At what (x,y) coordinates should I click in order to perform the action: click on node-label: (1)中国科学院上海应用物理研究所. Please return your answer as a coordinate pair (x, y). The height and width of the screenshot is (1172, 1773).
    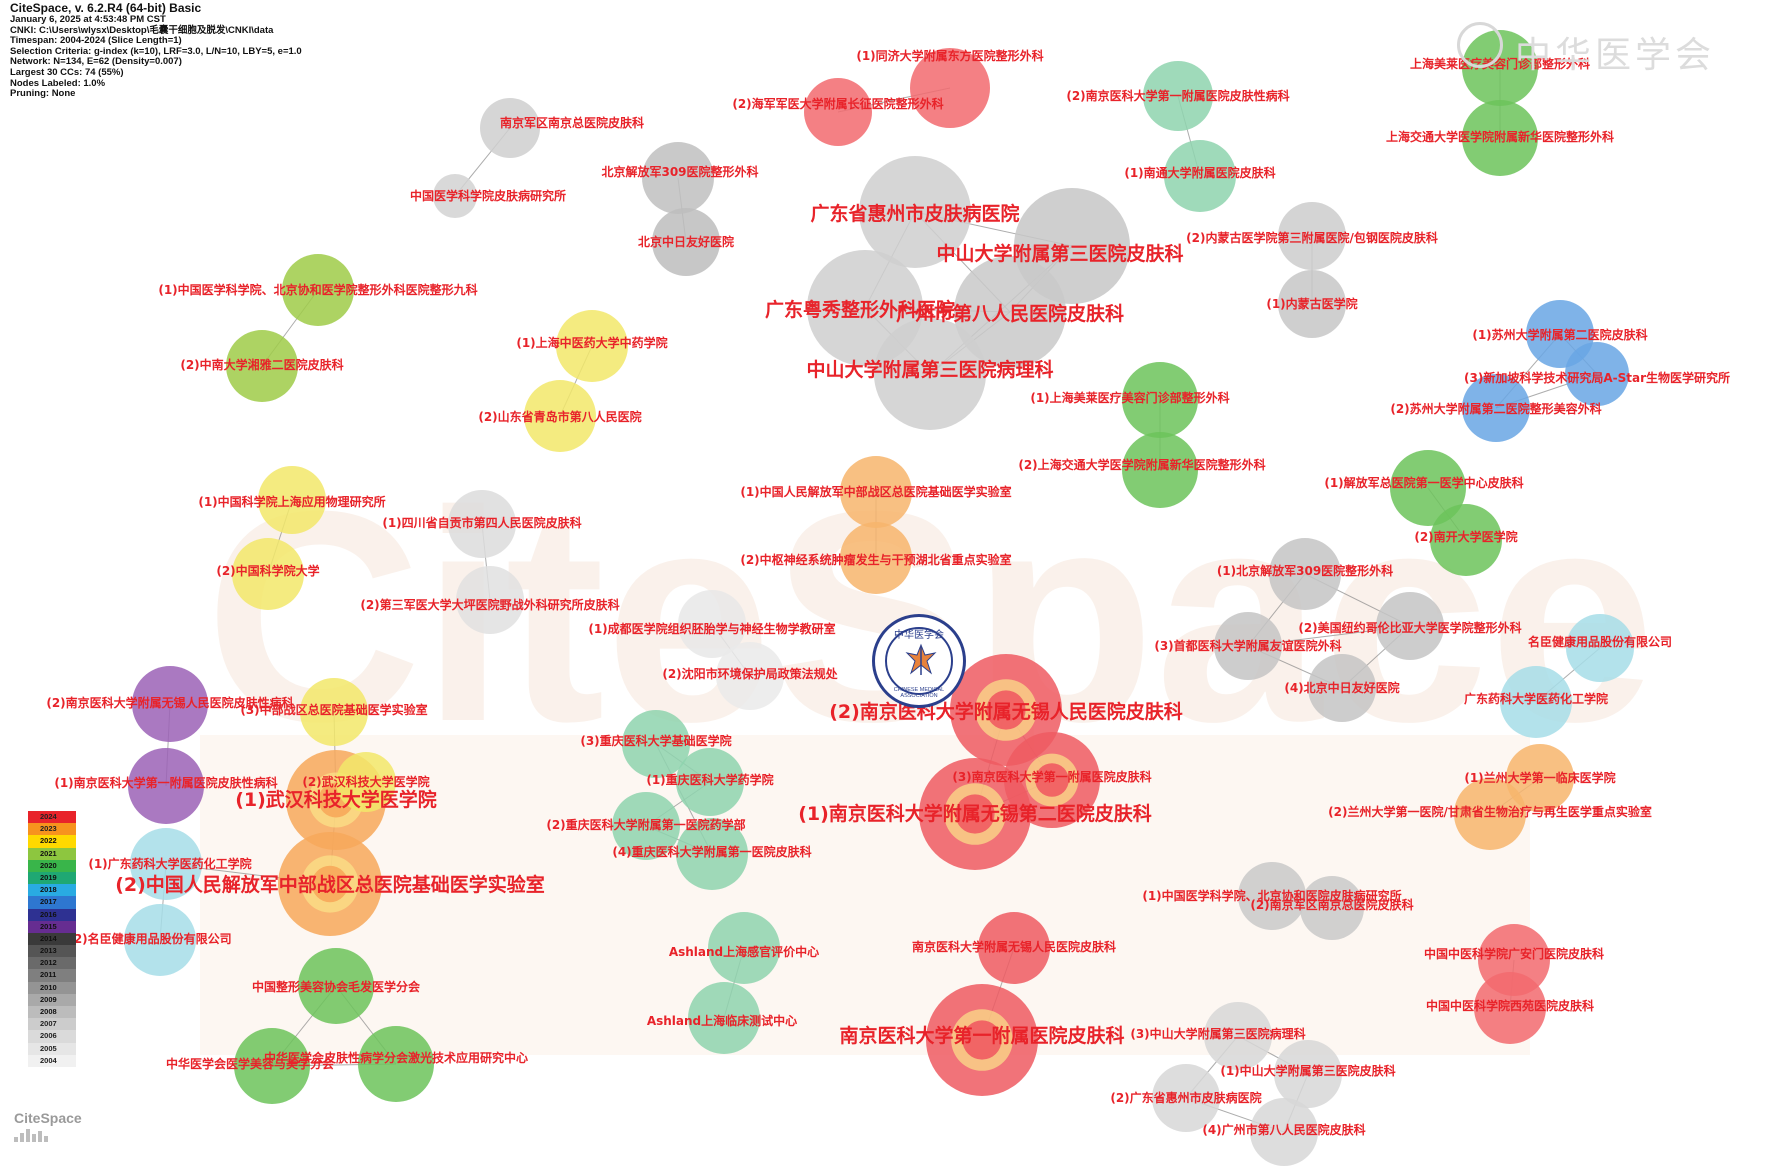
    Looking at the image, I should click on (291, 501).